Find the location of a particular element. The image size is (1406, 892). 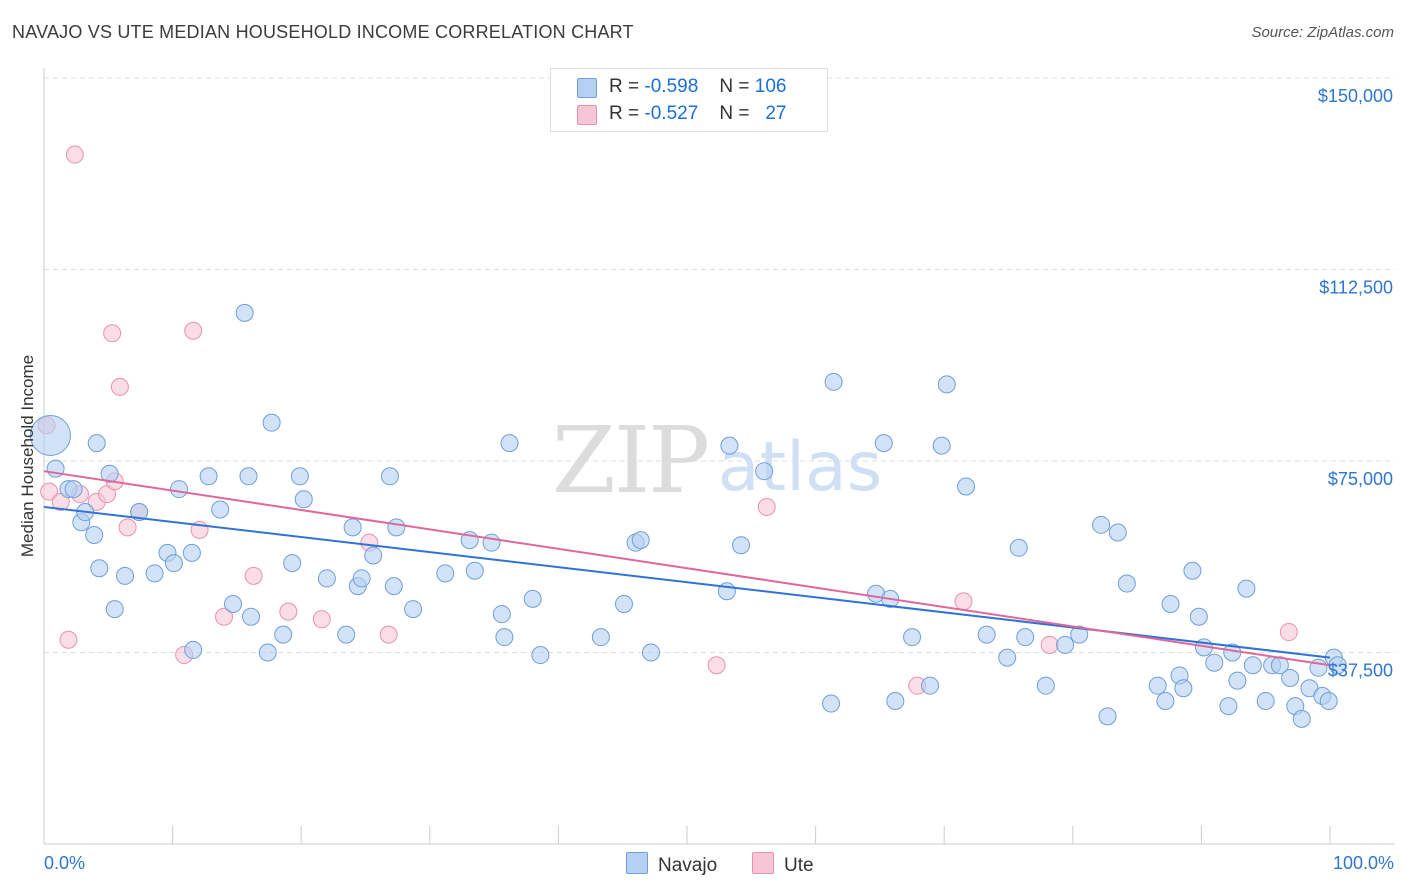

stats-legend: R = -0.598 N = 106 R = -0.527 N = 27 is located at coordinates (689, 100).